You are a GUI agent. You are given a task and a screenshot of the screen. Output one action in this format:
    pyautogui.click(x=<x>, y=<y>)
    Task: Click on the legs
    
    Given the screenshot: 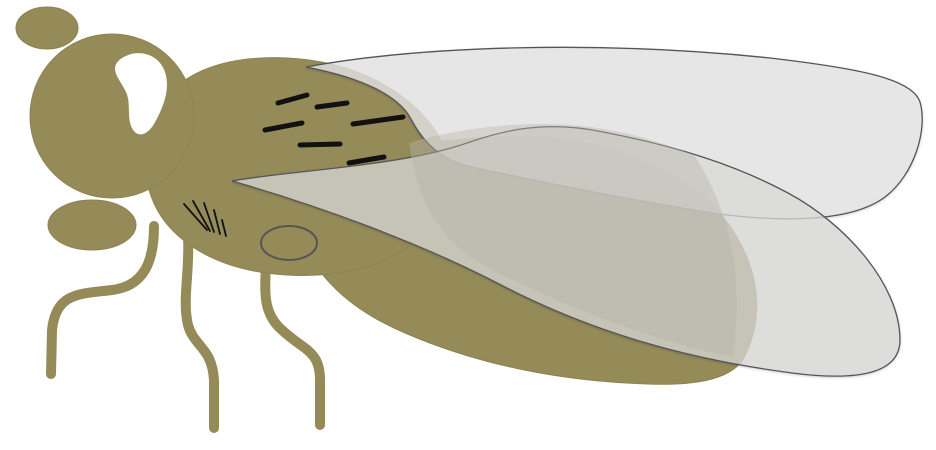 What is the action you would take?
    pyautogui.click(x=185, y=327)
    